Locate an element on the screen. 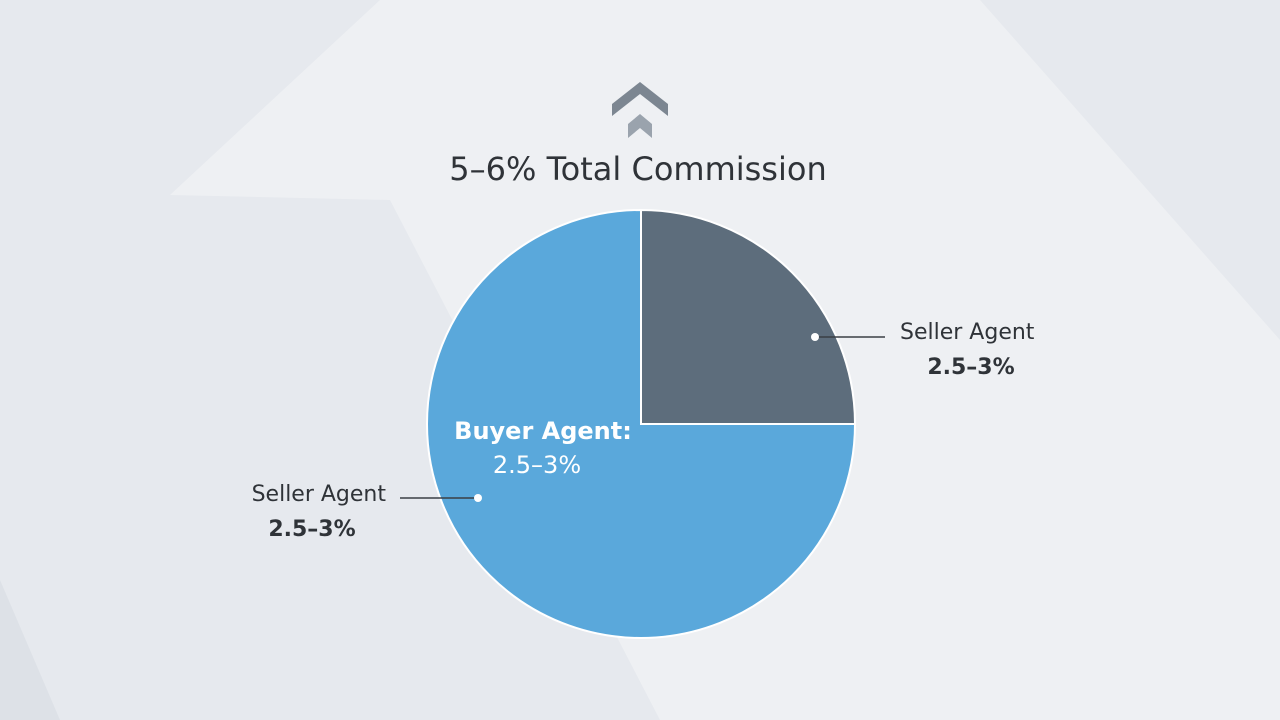  chart-title: 5–6% Total Commission is located at coordinates (637, 169).